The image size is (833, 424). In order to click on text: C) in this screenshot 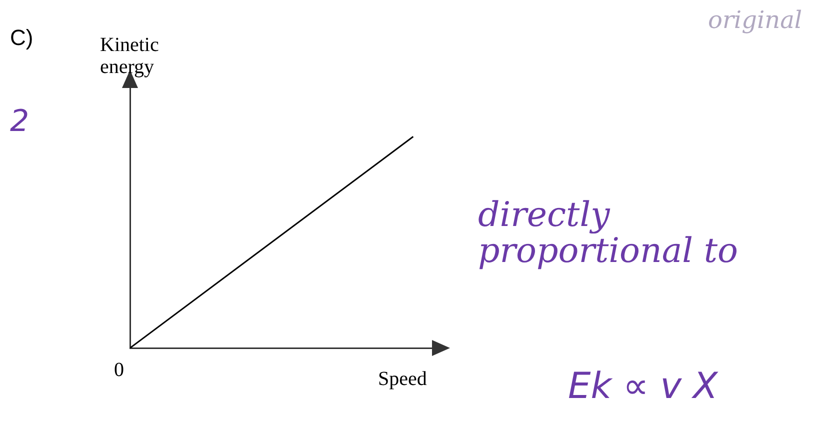, I will do `click(22, 37)`.